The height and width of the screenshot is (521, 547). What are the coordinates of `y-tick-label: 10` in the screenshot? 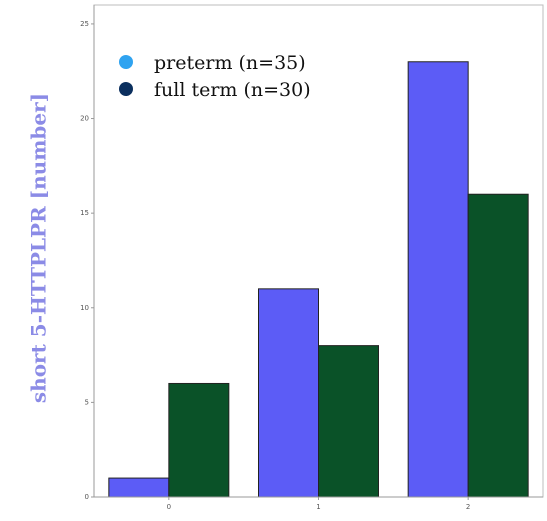 It's located at (84, 308).